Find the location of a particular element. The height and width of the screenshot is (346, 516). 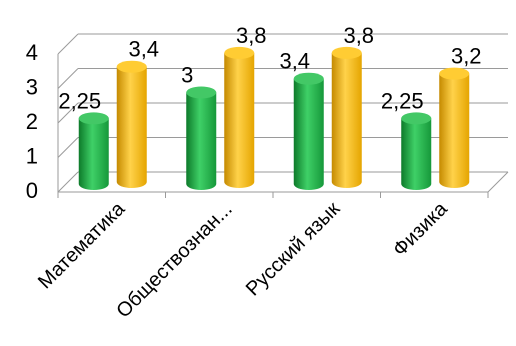

y-tick-label: 3 is located at coordinates (32, 87).